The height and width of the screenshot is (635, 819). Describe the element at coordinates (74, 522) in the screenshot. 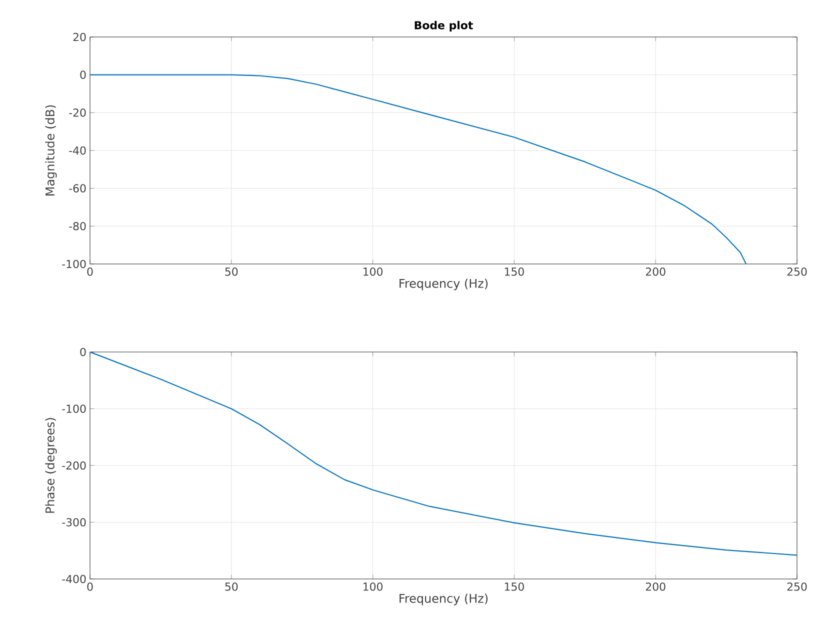

I see `y-tick-label: -300` at that location.